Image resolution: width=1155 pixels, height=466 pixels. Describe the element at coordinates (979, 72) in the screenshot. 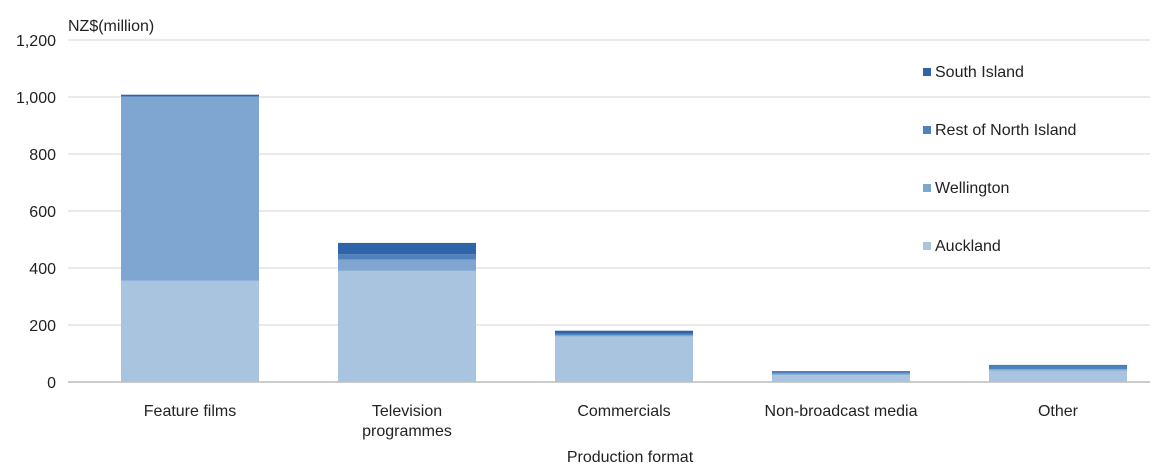

I see `legend-label: South Island` at that location.